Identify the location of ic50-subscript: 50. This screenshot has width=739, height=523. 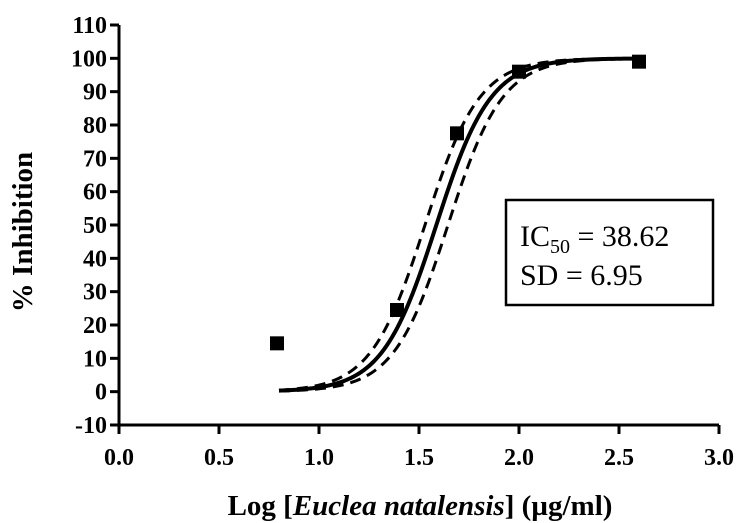
(560, 247).